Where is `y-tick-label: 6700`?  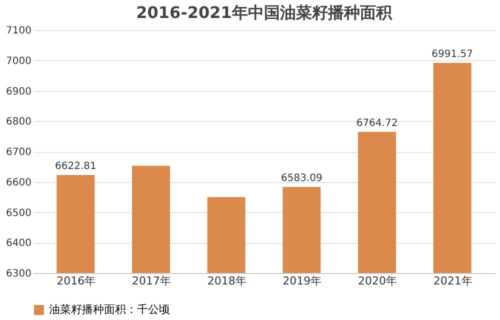 y-tick-label: 6700 is located at coordinates (19, 152).